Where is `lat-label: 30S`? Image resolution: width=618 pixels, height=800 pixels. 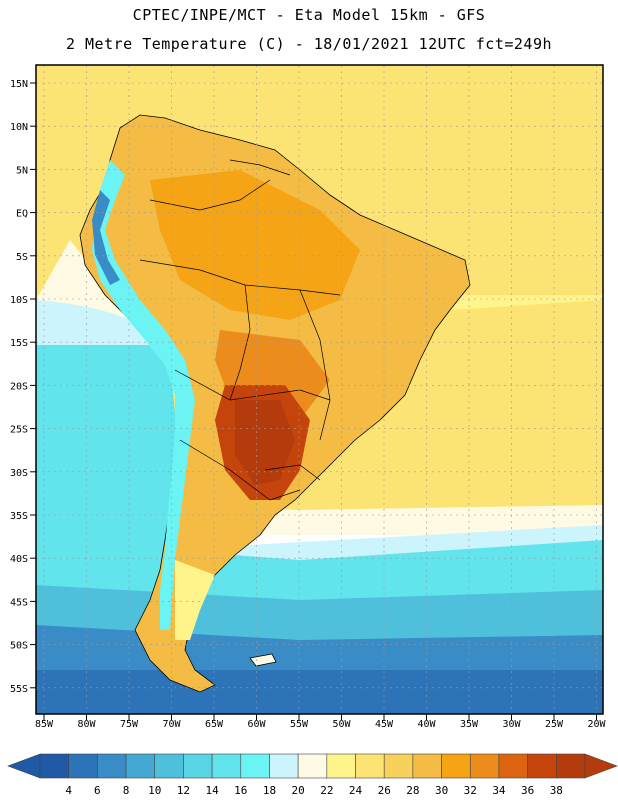
lat-label: 30S is located at coordinates (19, 473).